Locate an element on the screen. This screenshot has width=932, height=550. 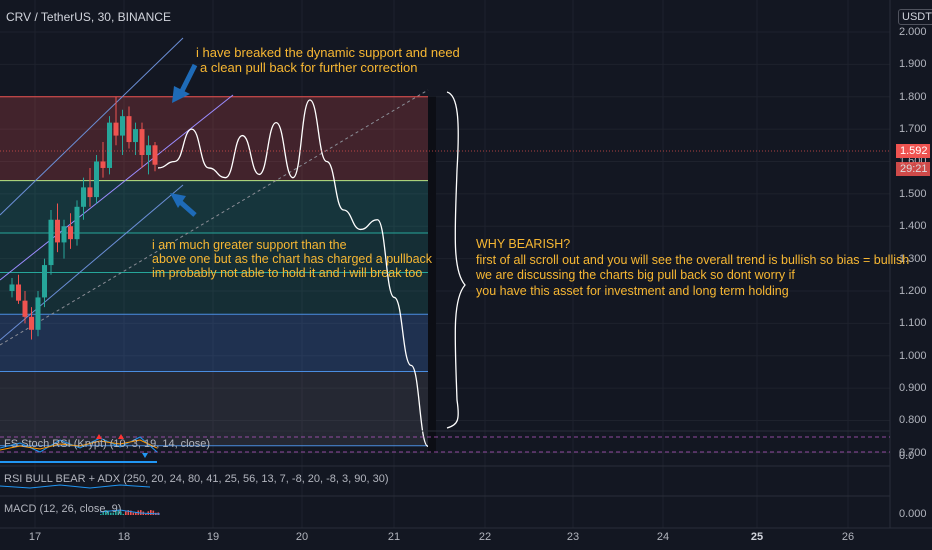
macd-line is located at coordinates (130, 512).